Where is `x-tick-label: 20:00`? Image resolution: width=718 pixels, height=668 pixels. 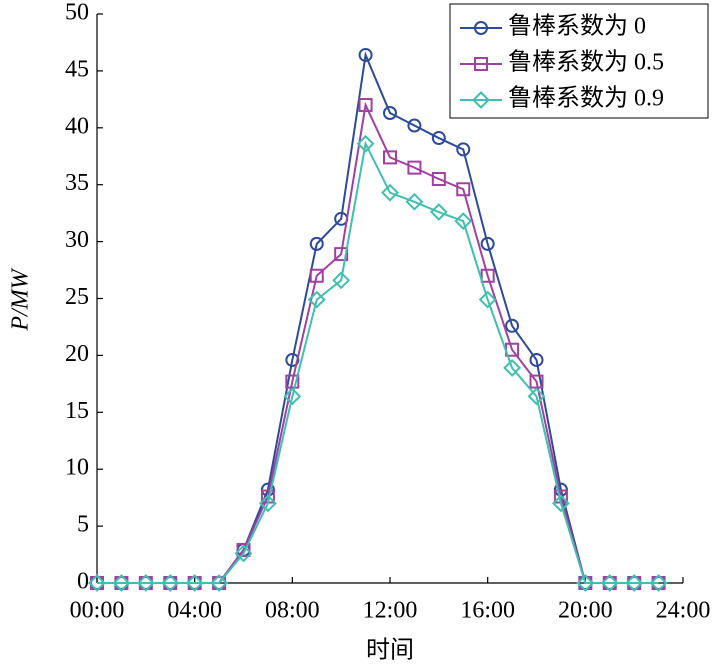 x-tick-label: 20:00 is located at coordinates (585, 611).